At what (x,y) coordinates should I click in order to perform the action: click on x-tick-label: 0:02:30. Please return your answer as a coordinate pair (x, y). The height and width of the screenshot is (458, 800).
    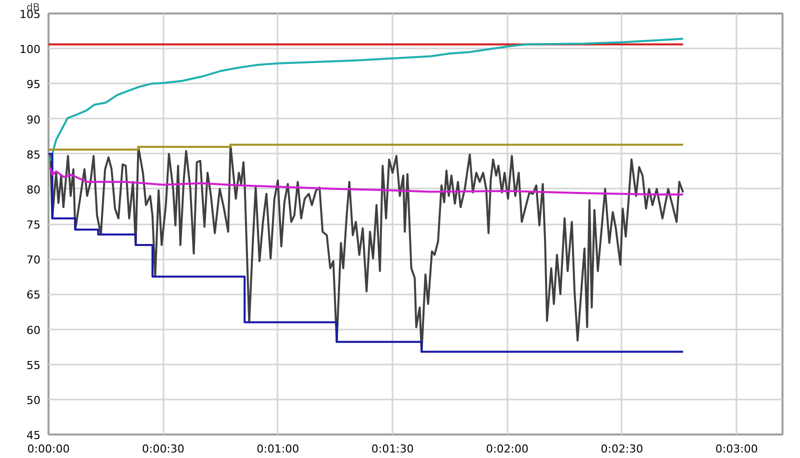
    Looking at the image, I should click on (622, 449).